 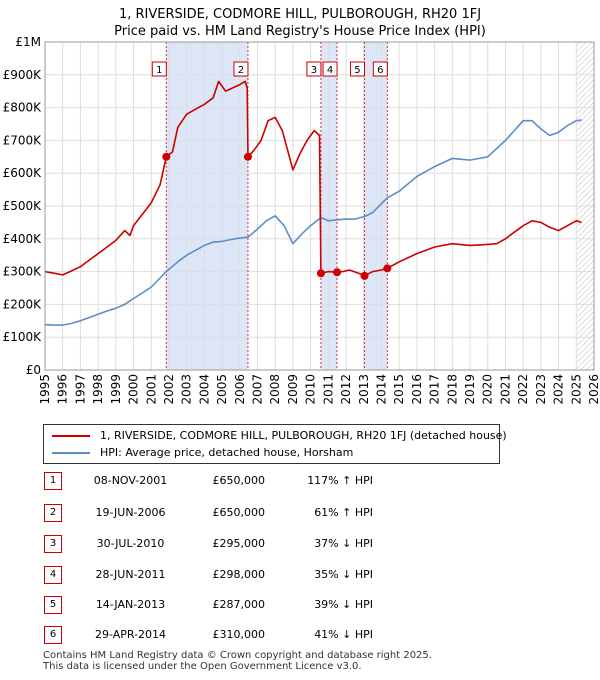 I want to click on sale-number-label: 1, so click(x=159, y=70).